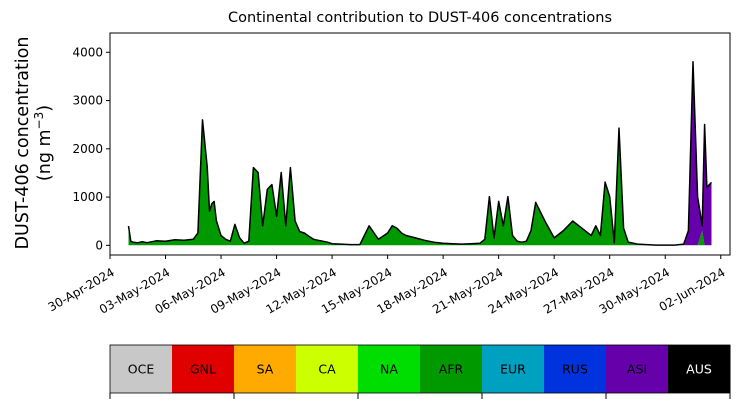  I want to click on legend-label-oce: OCE, so click(141, 369).